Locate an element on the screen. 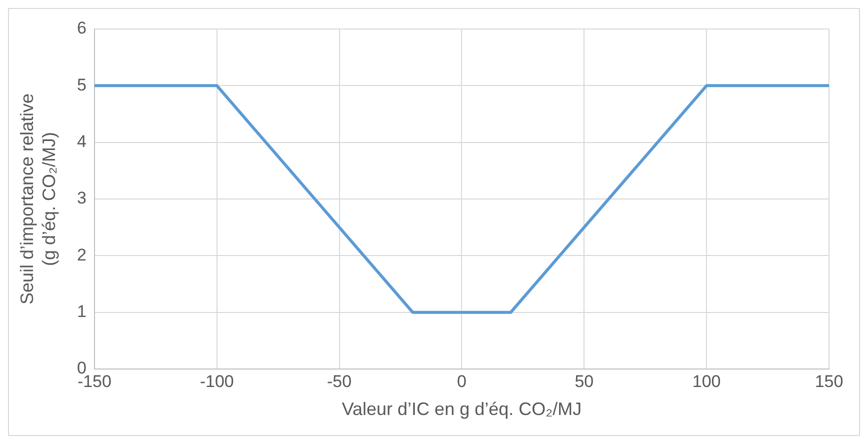  y-tick-label: 1 is located at coordinates (81, 312).